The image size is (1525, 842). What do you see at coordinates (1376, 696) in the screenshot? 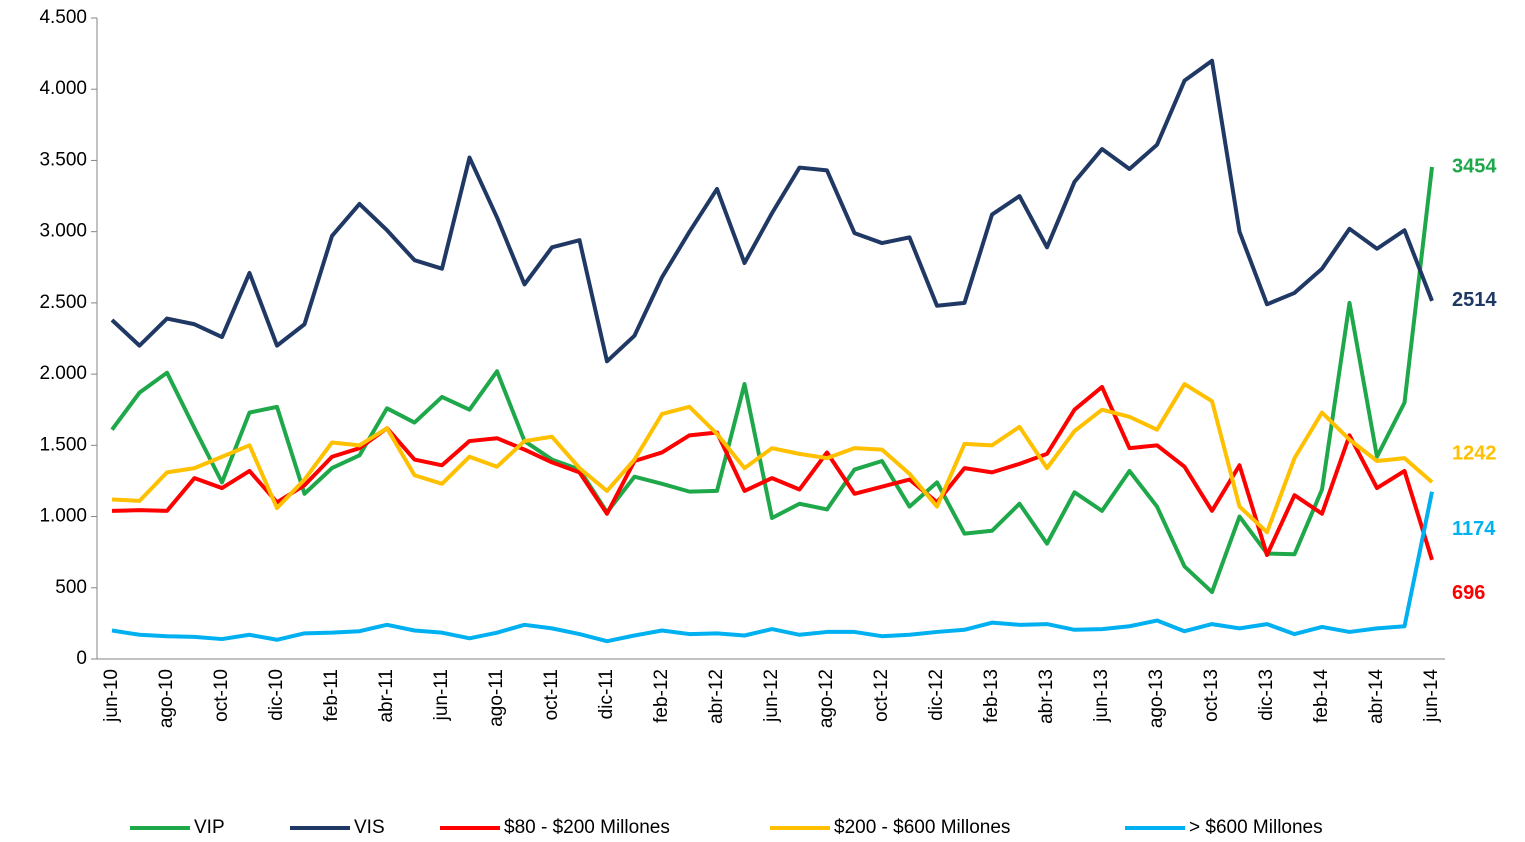
I see `x-tick-label: abr-14` at bounding box center [1376, 696].